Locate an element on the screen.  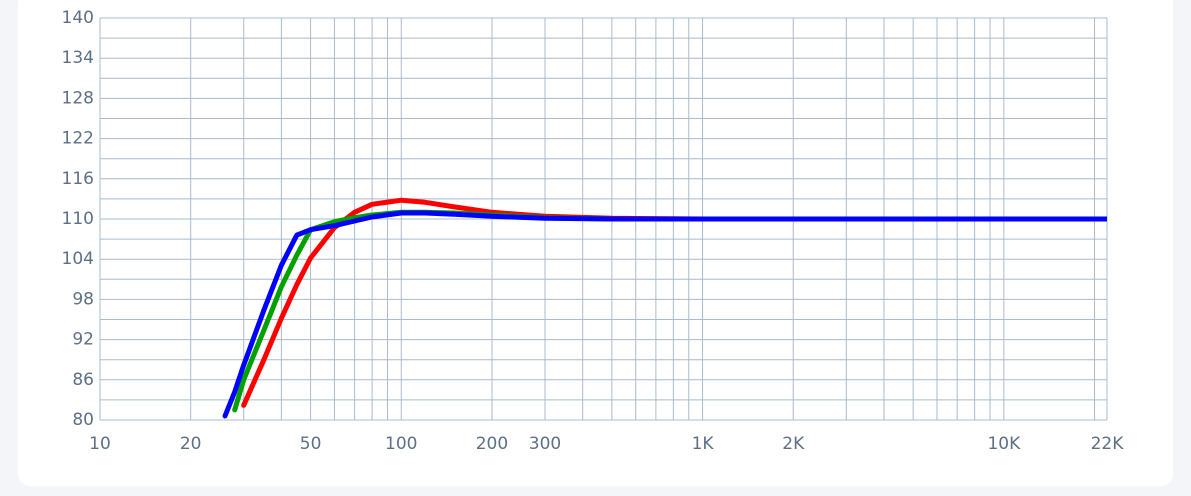
y-tick-label: 80 is located at coordinates (83, 420).